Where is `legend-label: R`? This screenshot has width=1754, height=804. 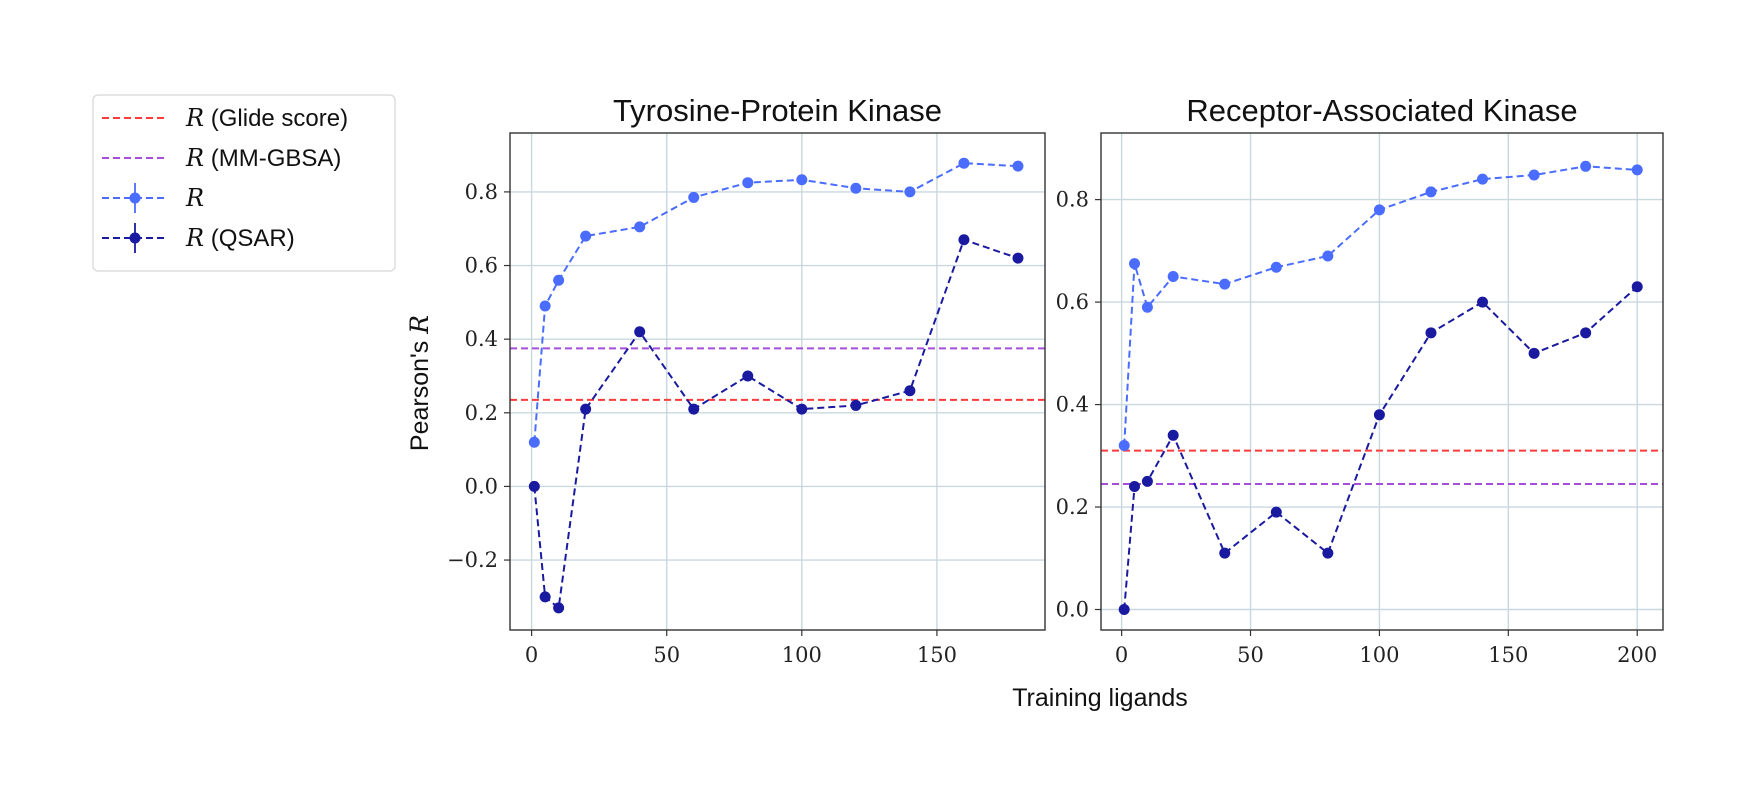 legend-label: R is located at coordinates (194, 198).